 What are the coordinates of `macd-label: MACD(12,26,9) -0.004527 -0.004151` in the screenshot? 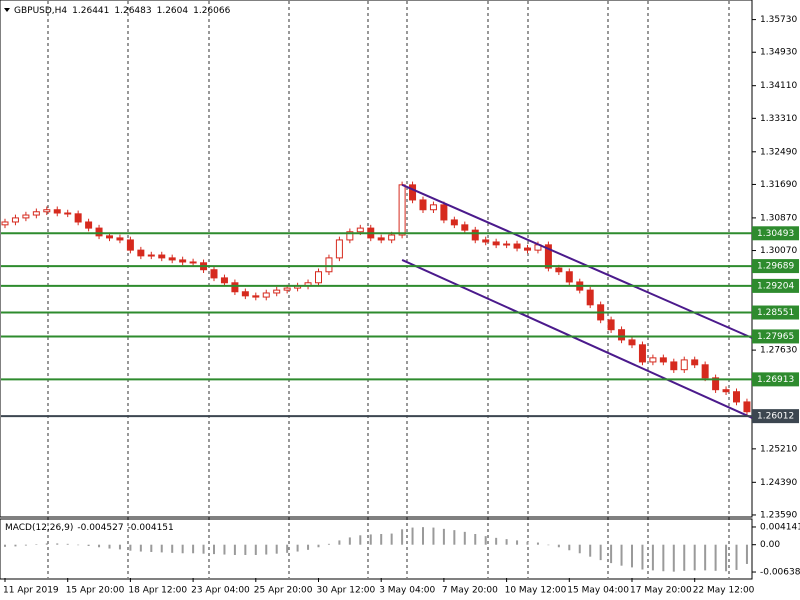 It's located at (89, 528).